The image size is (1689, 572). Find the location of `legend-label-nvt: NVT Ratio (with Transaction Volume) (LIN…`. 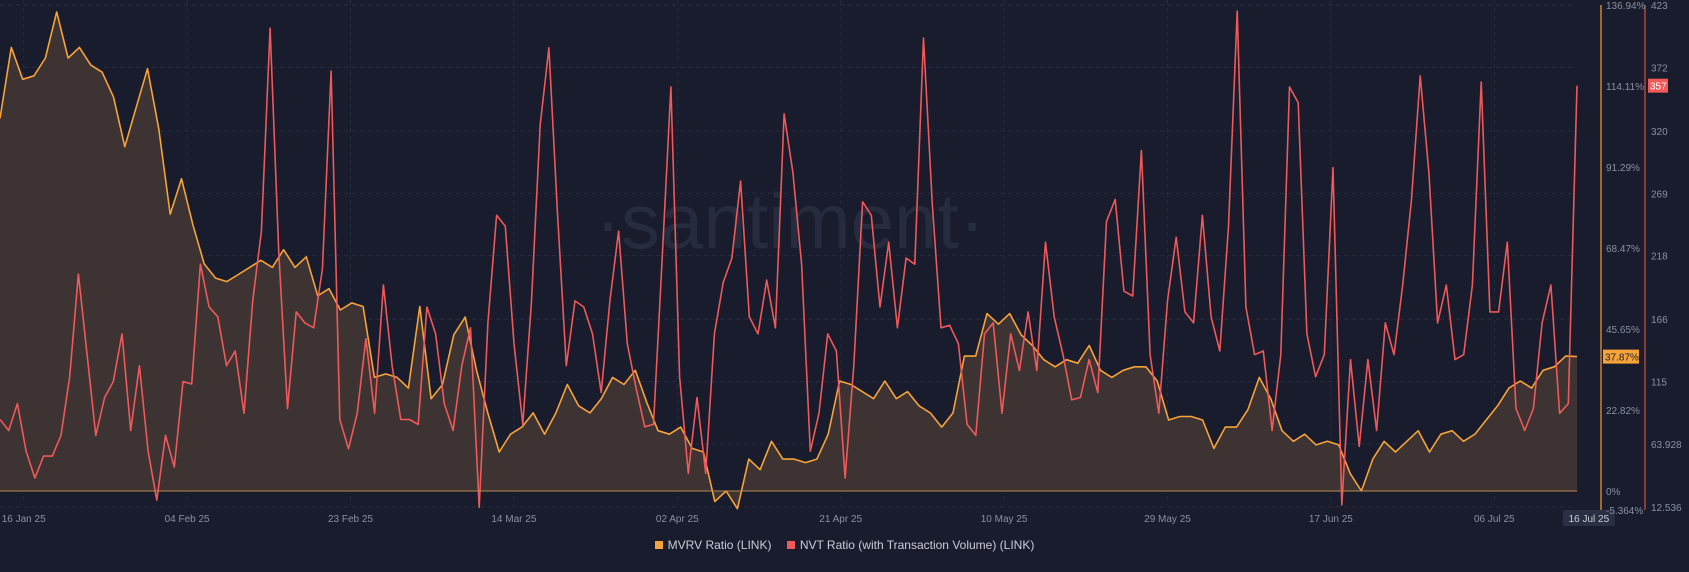

legend-label-nvt: NVT Ratio (with Transaction Volume) (LIN… is located at coordinates (917, 545).